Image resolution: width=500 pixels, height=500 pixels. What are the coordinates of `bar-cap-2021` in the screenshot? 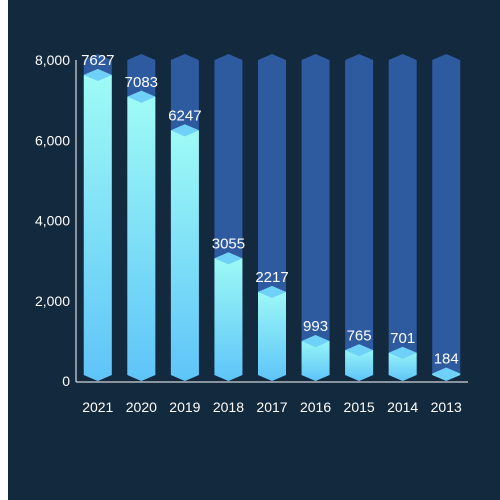 It's located at (97, 74).